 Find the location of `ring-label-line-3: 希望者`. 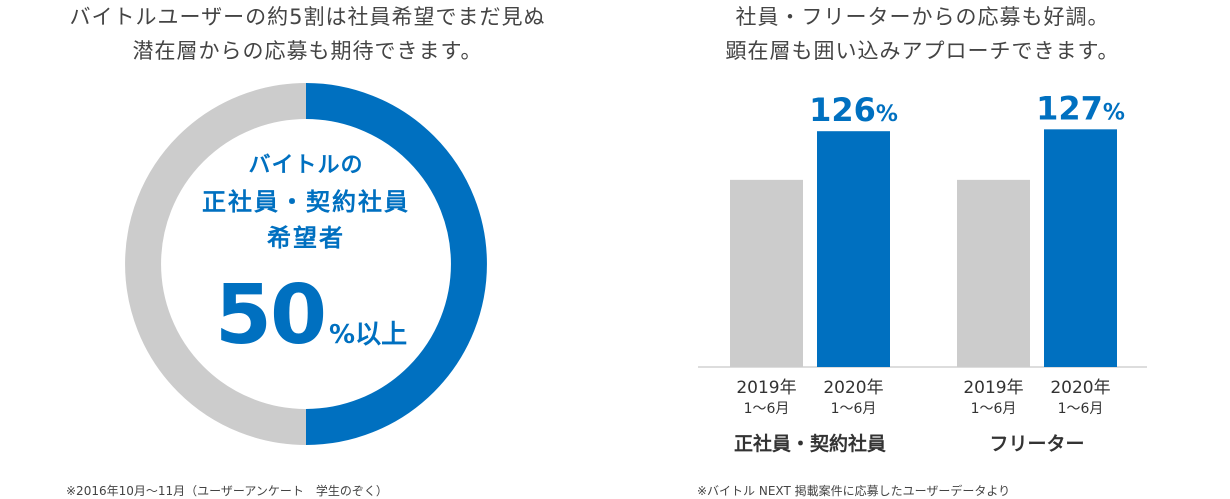

ring-label-line-3: 希望者 is located at coordinates (306, 238).